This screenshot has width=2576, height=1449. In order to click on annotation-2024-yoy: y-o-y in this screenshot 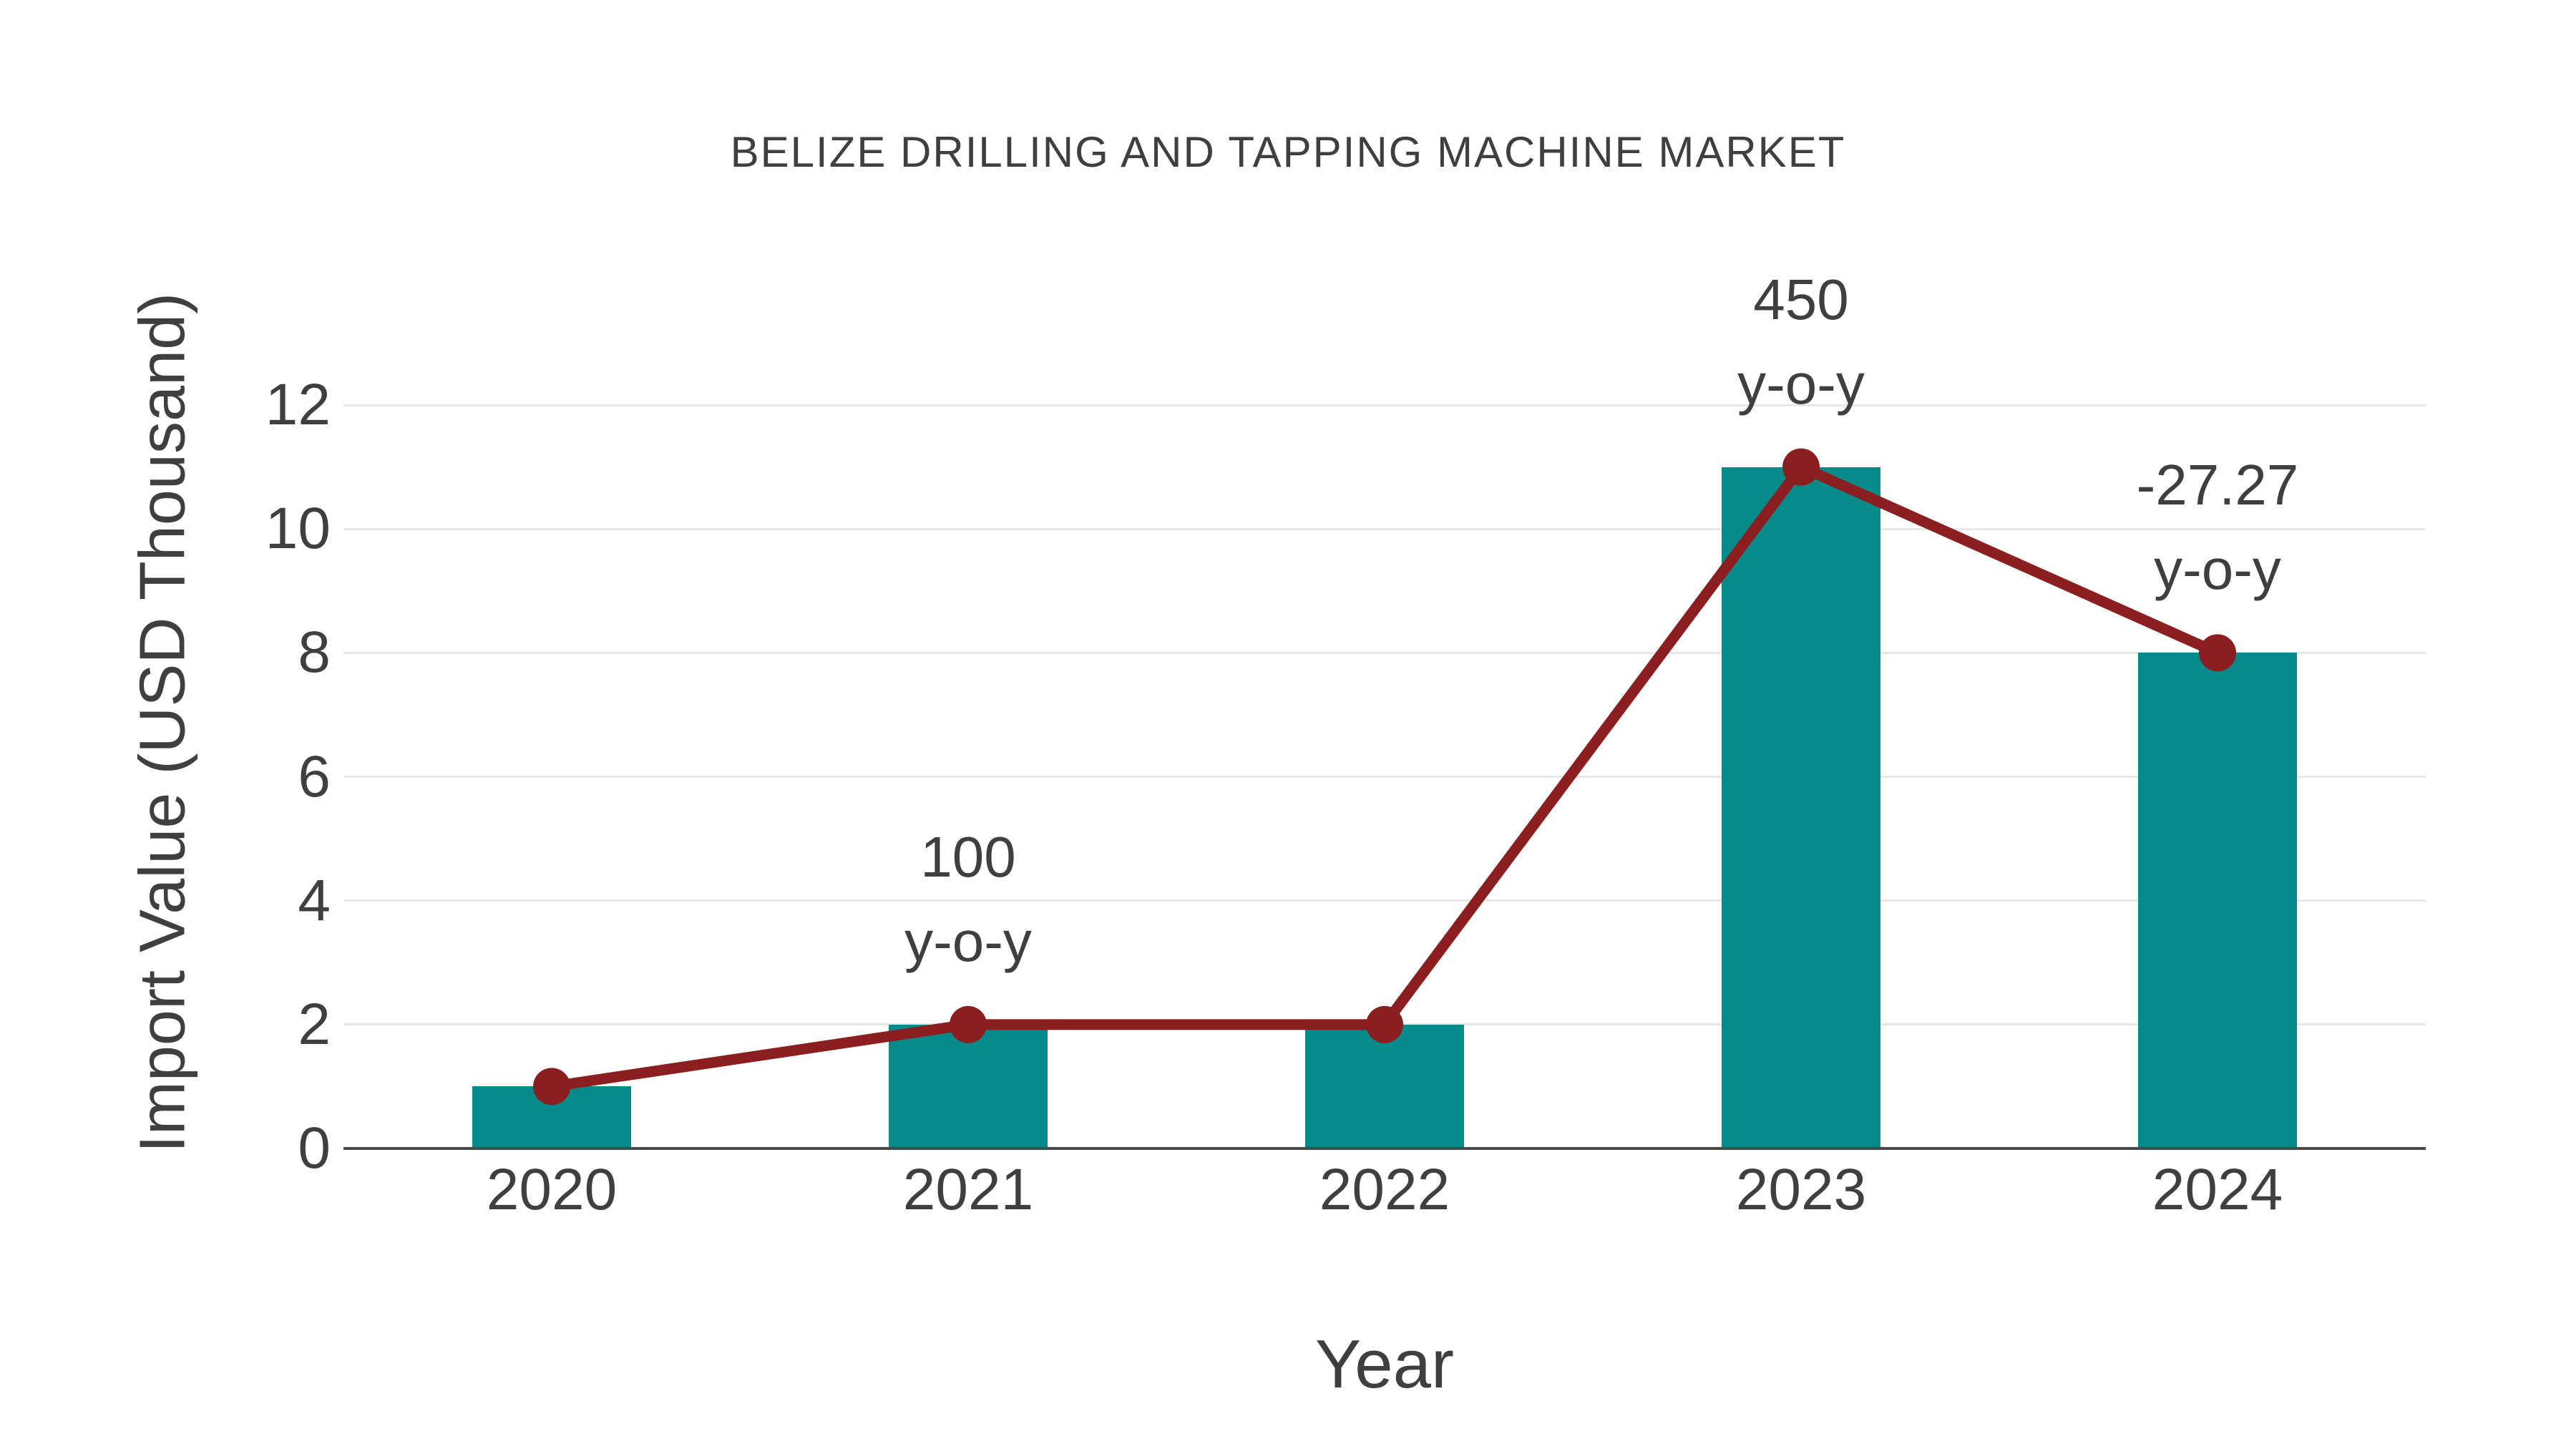, I will do `click(2217, 569)`.